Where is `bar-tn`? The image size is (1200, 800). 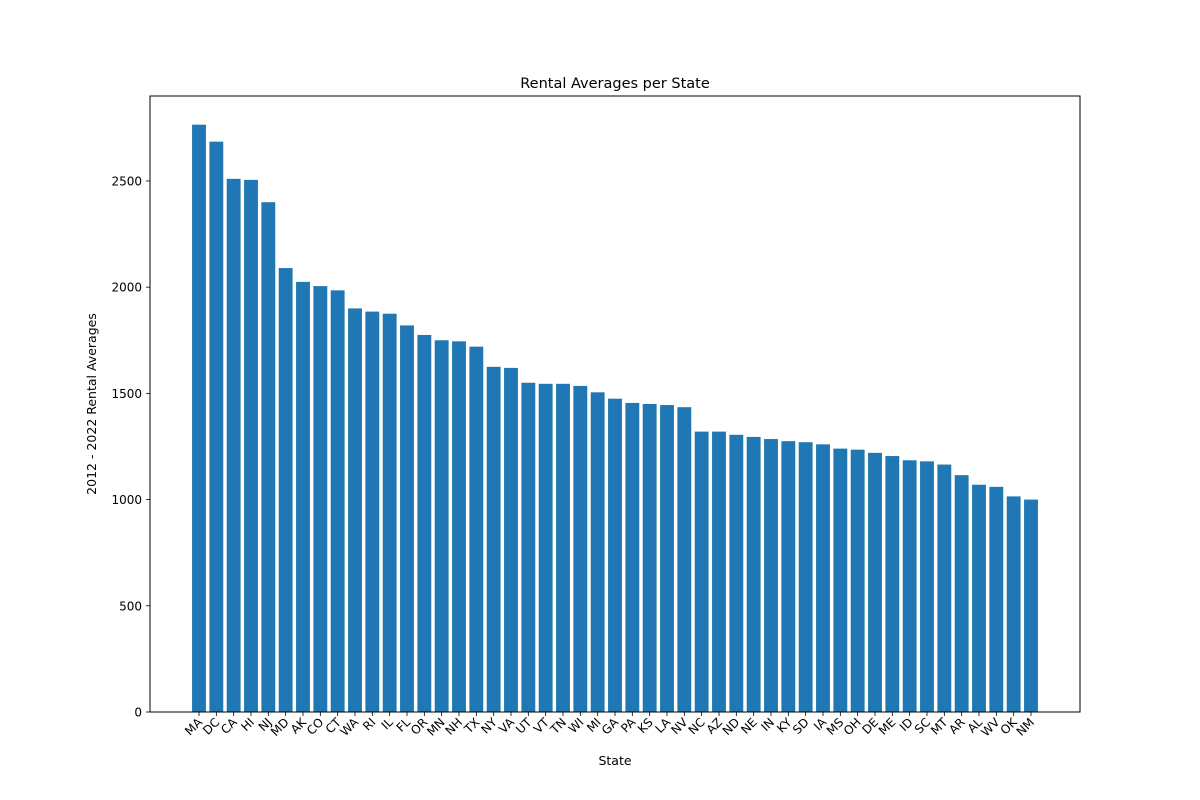 bar-tn is located at coordinates (563, 547).